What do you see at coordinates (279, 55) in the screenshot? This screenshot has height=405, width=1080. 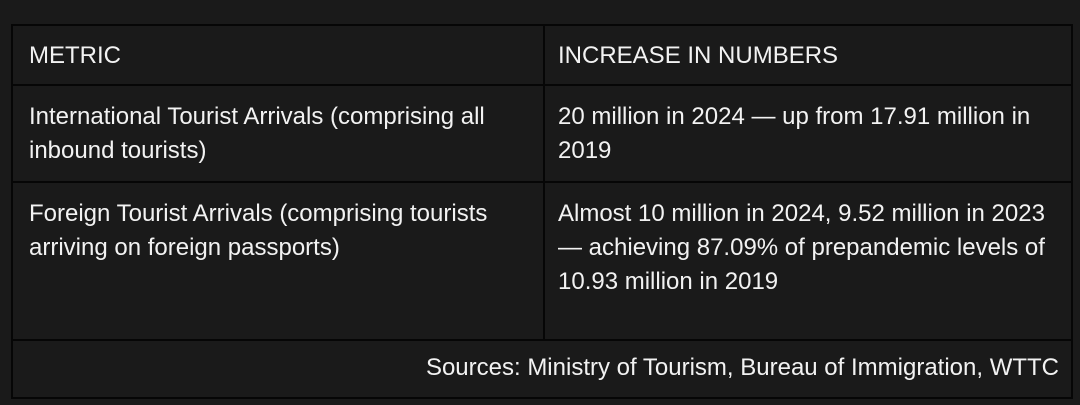 I see `header-metric: METRIC` at bounding box center [279, 55].